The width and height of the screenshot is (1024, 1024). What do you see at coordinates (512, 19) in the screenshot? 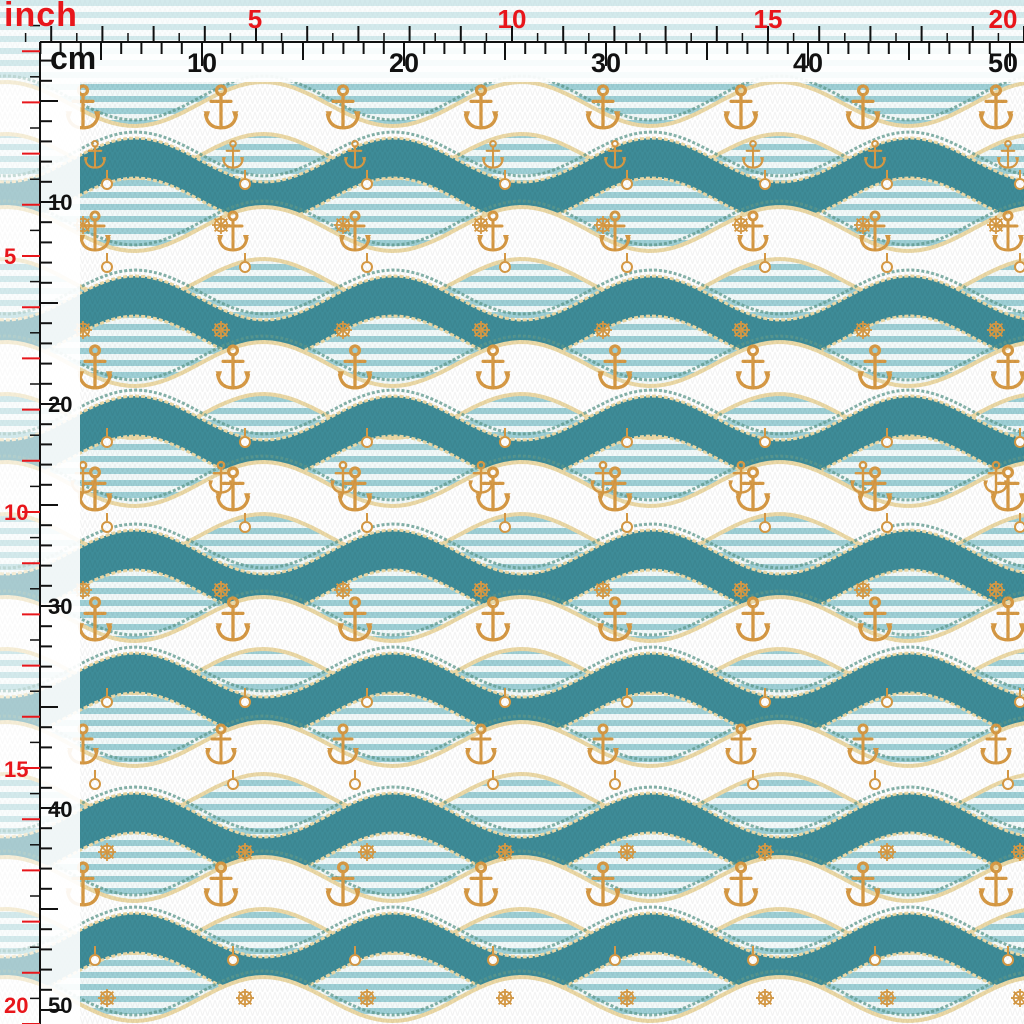
I see `top-inch-label: 10` at bounding box center [512, 19].